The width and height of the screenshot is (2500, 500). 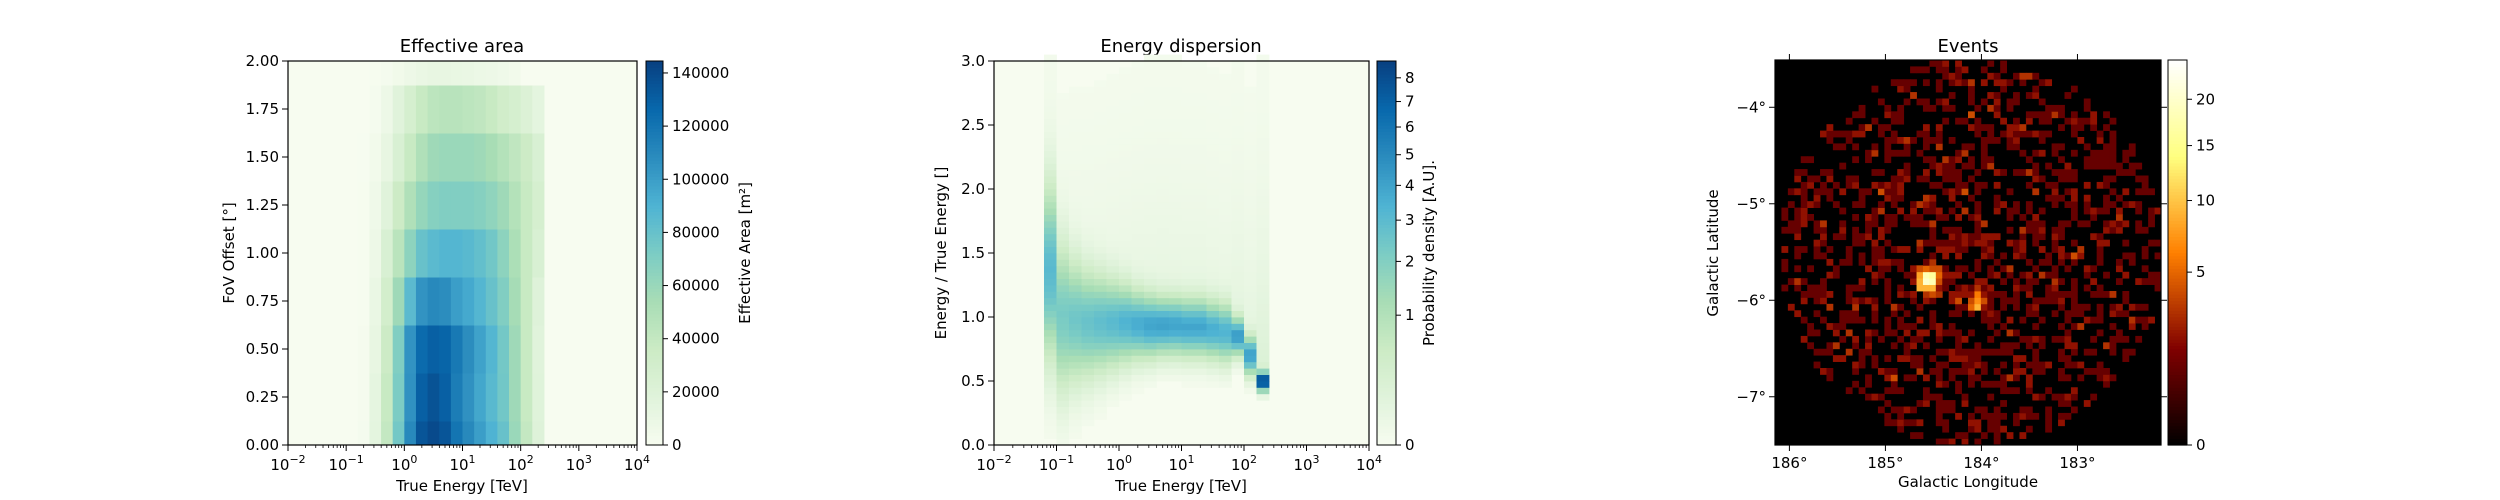 I want to click on x-tick-label-base: 10, so click(x=338, y=465).